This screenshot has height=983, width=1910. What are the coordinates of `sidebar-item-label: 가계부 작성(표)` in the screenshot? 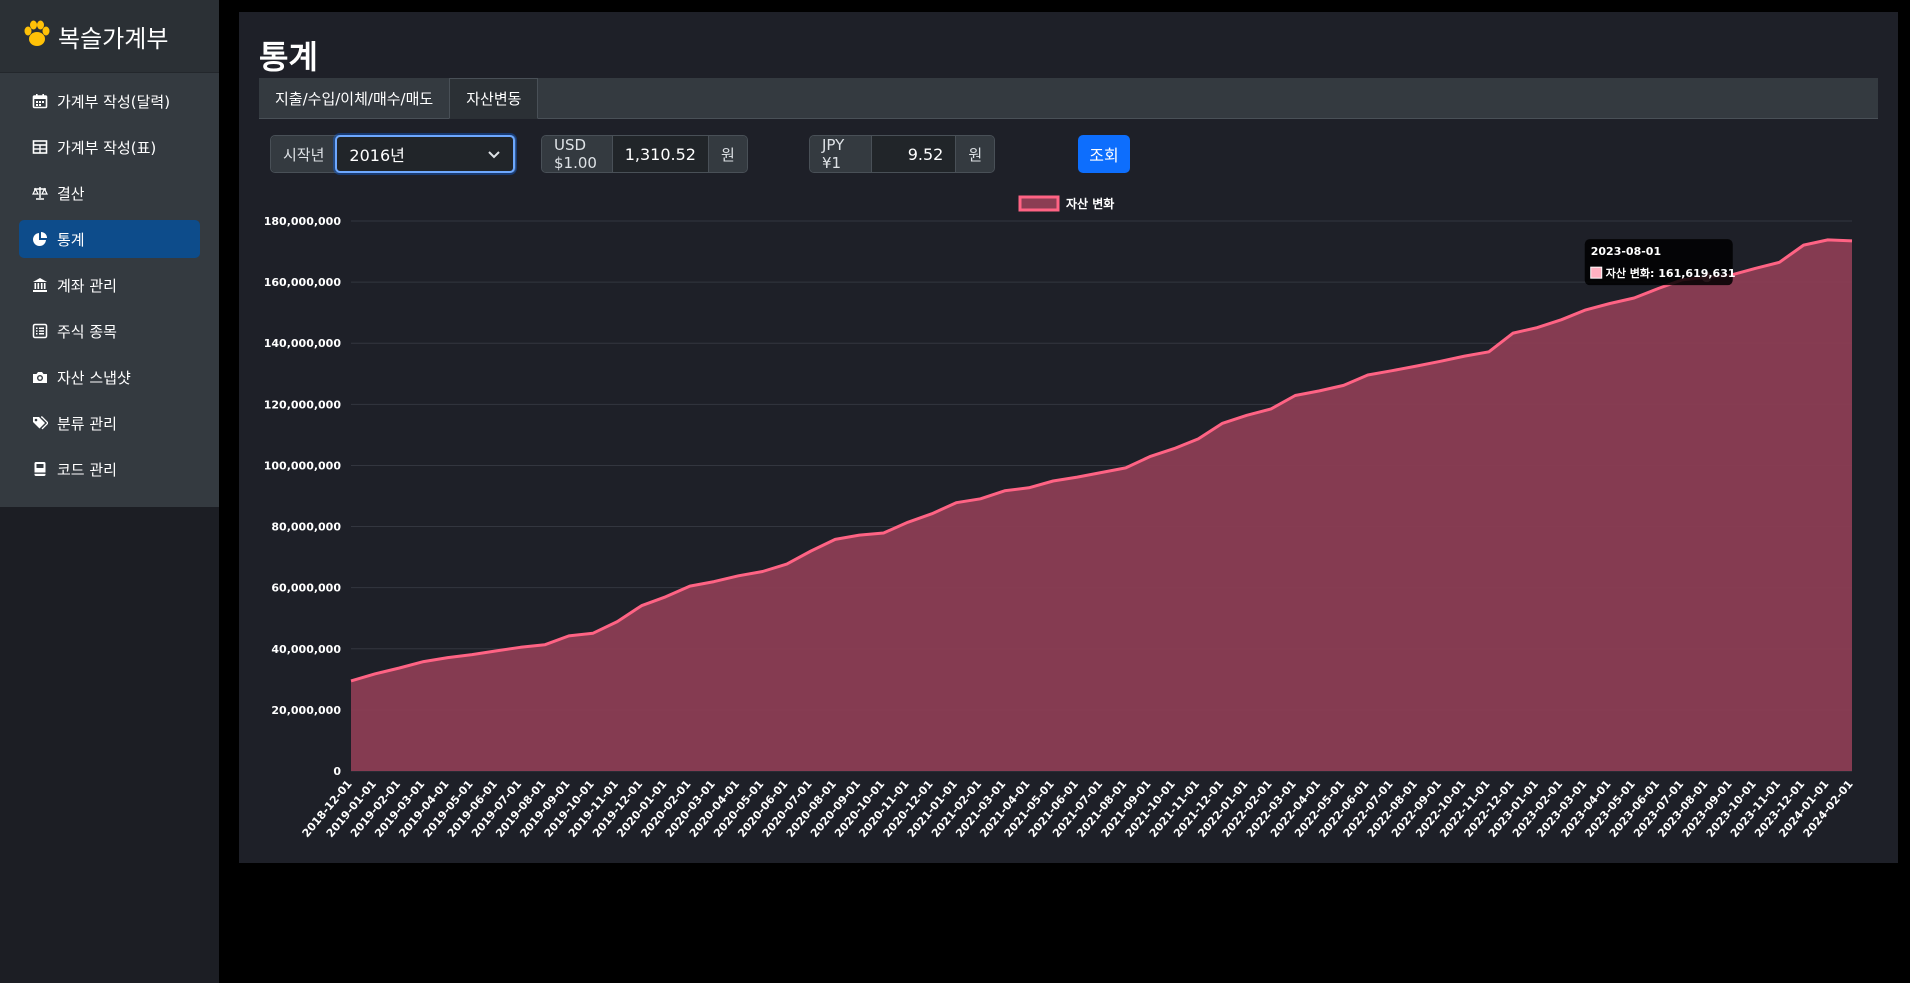 It's located at (107, 147).